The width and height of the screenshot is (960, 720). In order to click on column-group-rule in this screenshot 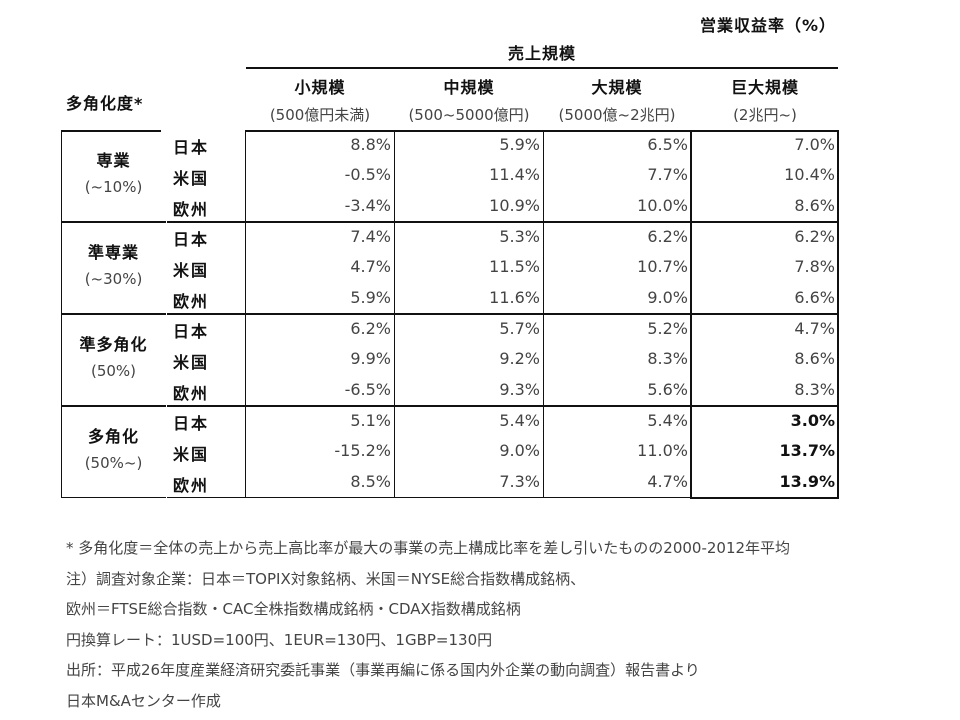, I will do `click(542, 68)`.